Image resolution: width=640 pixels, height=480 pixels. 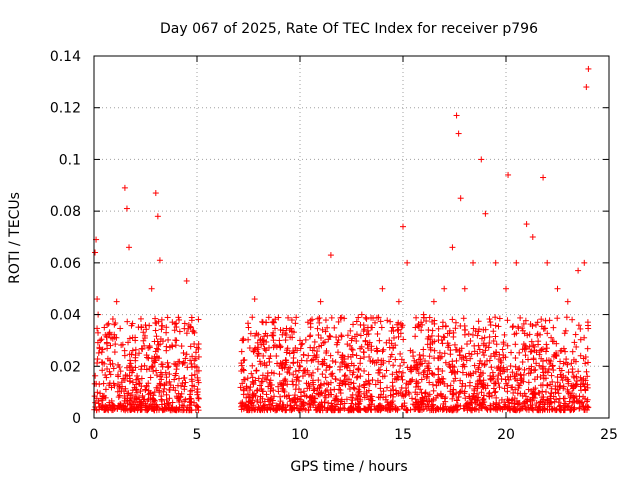 What do you see at coordinates (300, 435) in the screenshot?
I see `x-tick-label: 10` at bounding box center [300, 435].